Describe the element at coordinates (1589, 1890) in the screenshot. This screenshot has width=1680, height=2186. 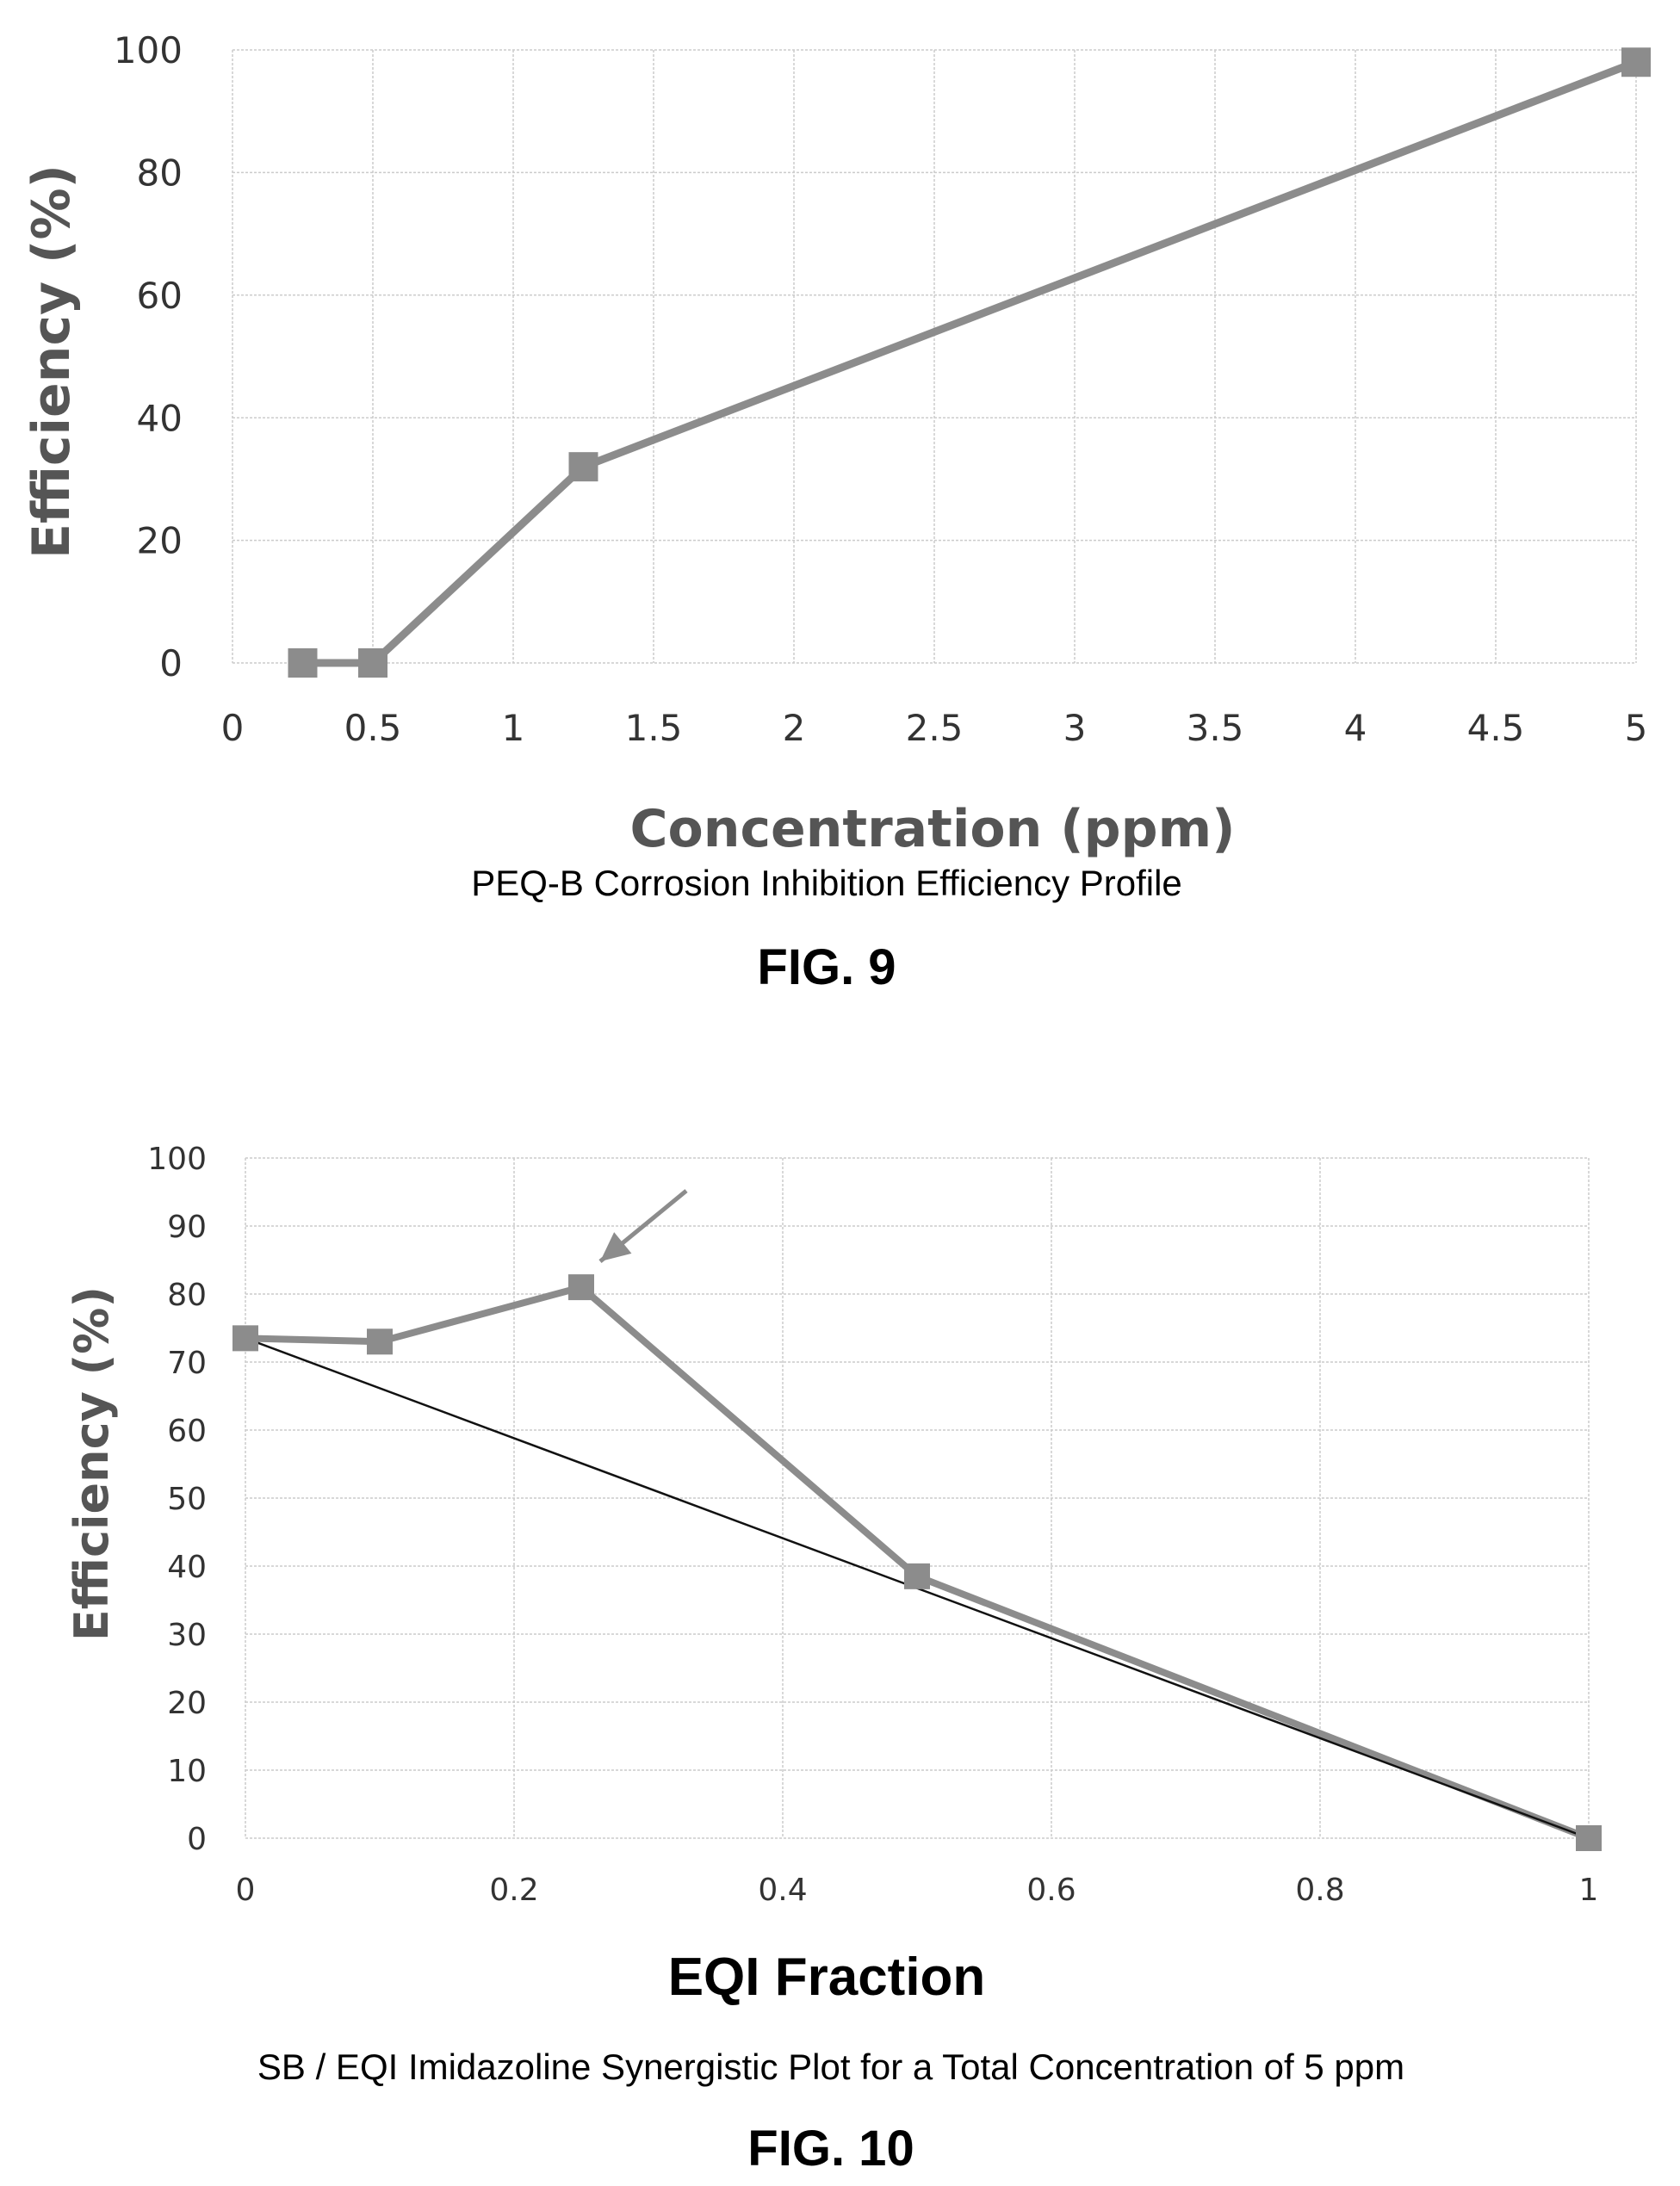
I see `chart2-x-tick-label: 1` at that location.